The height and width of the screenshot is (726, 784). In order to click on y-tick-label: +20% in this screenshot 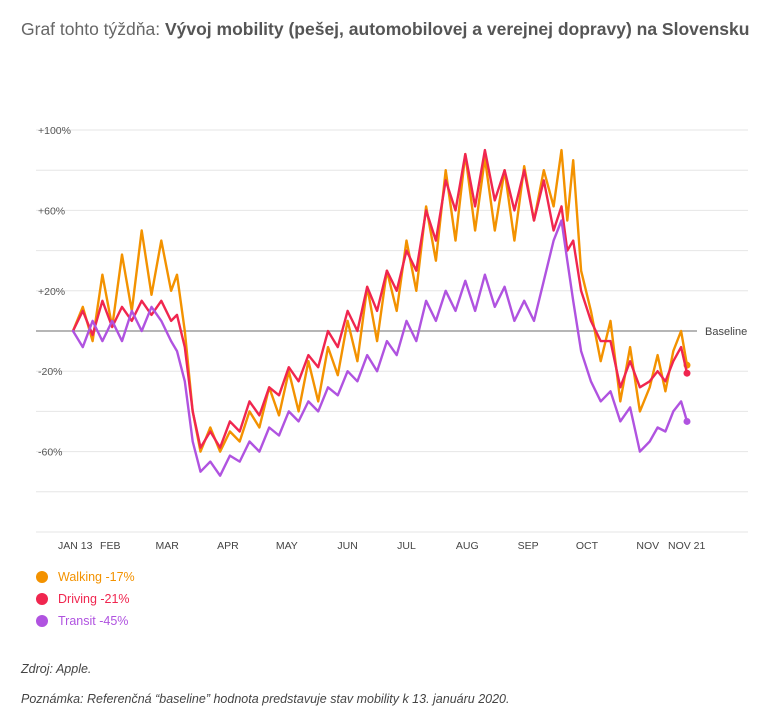, I will do `click(51, 292)`.